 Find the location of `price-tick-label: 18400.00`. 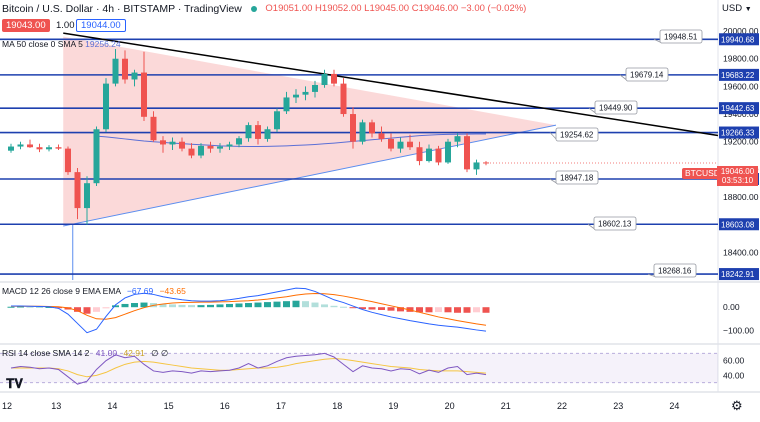

price-tick-label: 18400.00 is located at coordinates (741, 252).